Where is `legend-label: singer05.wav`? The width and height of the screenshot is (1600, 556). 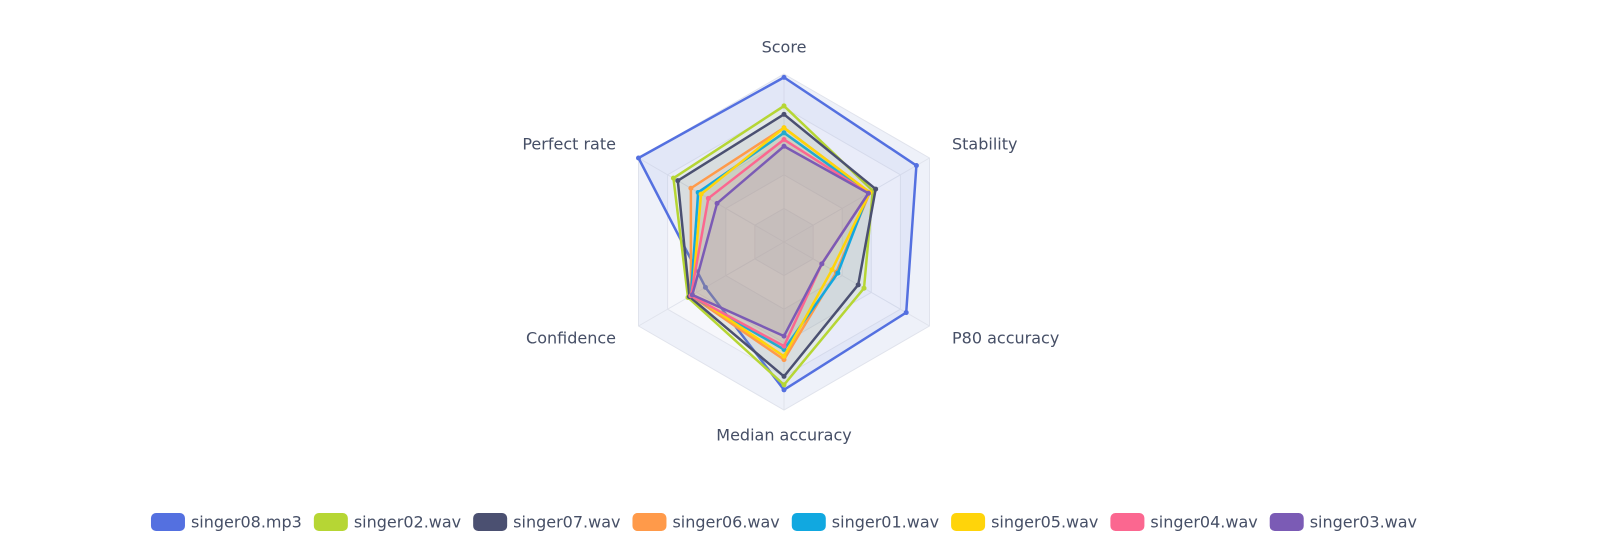 legend-label: singer05.wav is located at coordinates (1044, 522).